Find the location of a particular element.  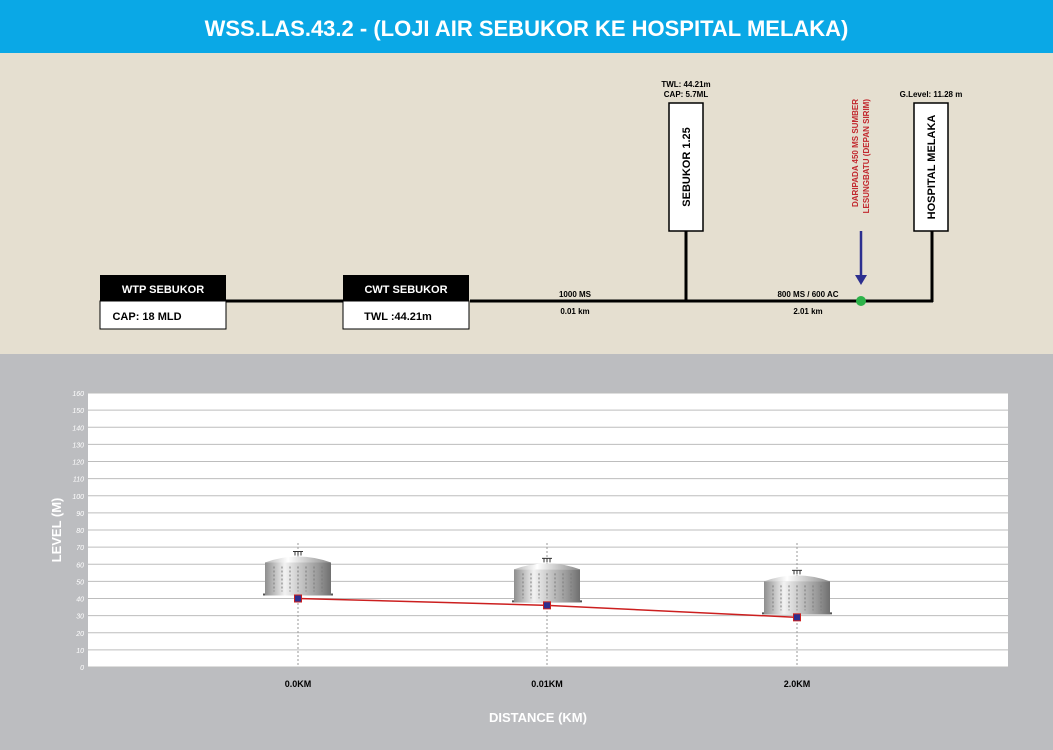

y-tick-label: 50 is located at coordinates (80, 582).